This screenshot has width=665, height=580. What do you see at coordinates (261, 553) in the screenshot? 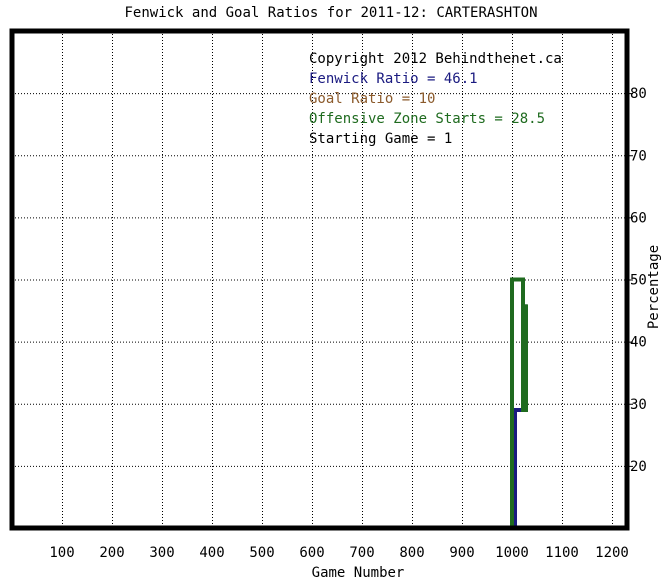
I see `x-tick-label: 500` at bounding box center [261, 553].